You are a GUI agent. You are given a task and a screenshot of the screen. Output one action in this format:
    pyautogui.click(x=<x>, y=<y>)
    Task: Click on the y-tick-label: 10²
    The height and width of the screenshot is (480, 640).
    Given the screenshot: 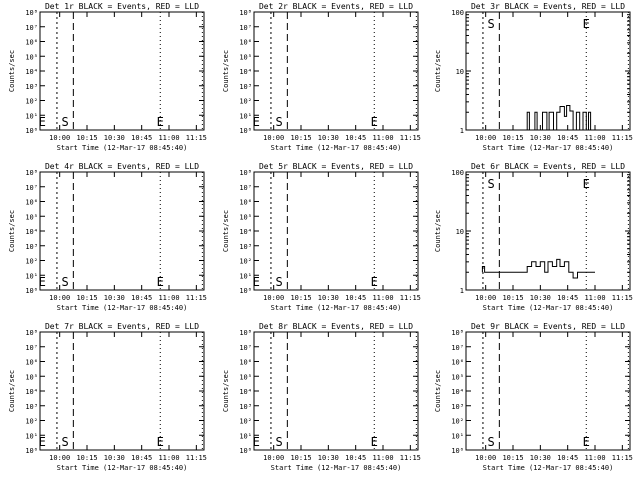 What is the action you would take?
    pyautogui.click(x=245, y=102)
    